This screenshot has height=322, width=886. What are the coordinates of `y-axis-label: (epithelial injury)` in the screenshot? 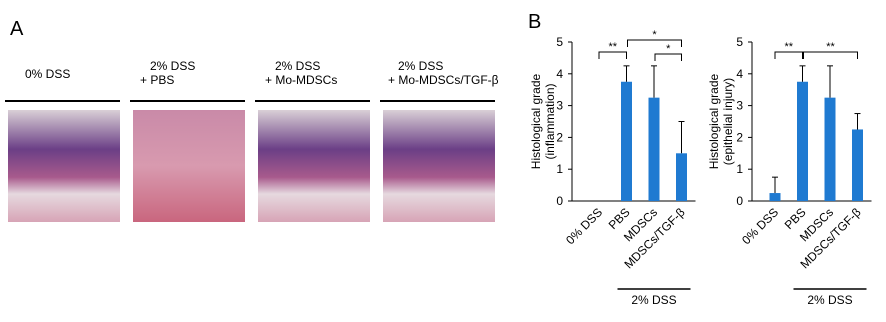 It's located at (728, 121).